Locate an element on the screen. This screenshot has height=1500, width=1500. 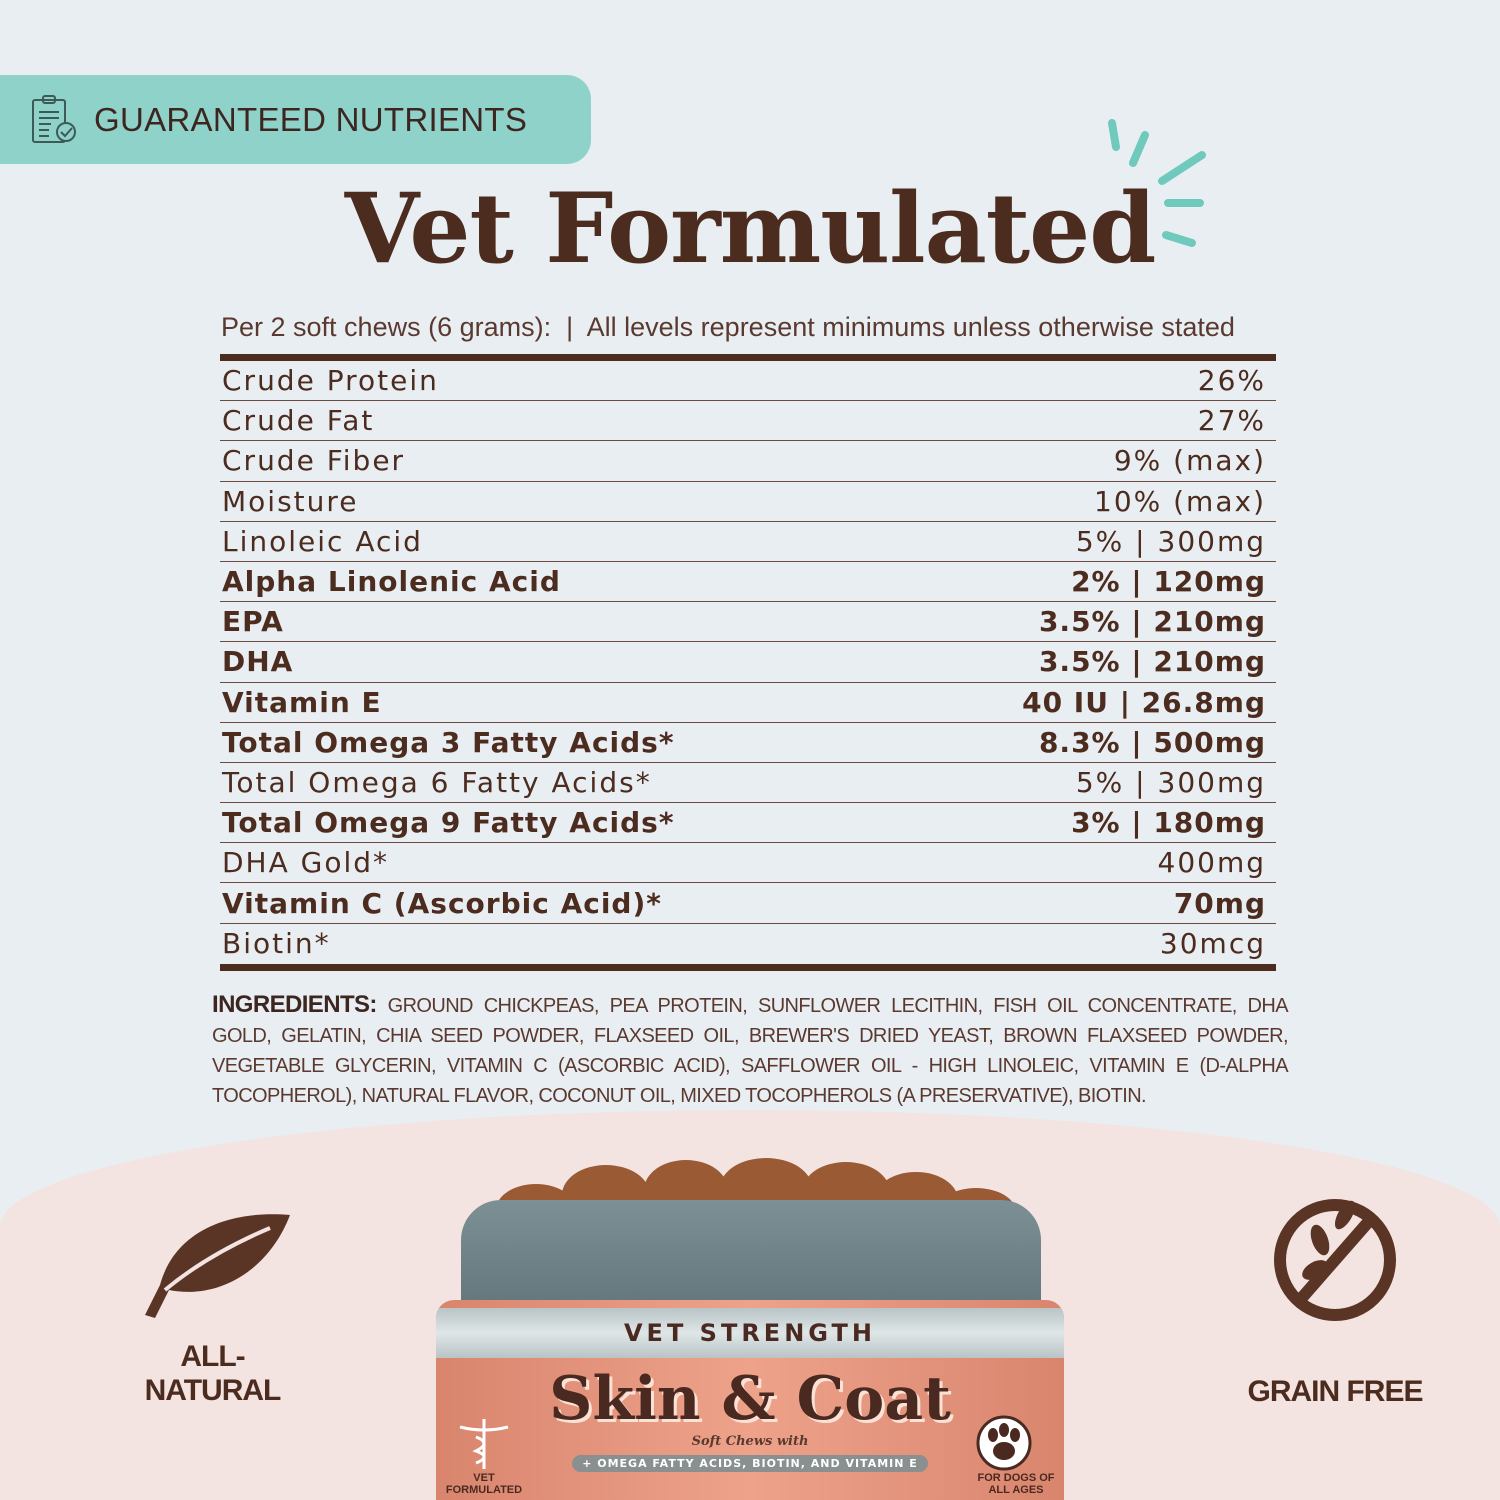
page-title: Vet Formulated is located at coordinates (750, 228).